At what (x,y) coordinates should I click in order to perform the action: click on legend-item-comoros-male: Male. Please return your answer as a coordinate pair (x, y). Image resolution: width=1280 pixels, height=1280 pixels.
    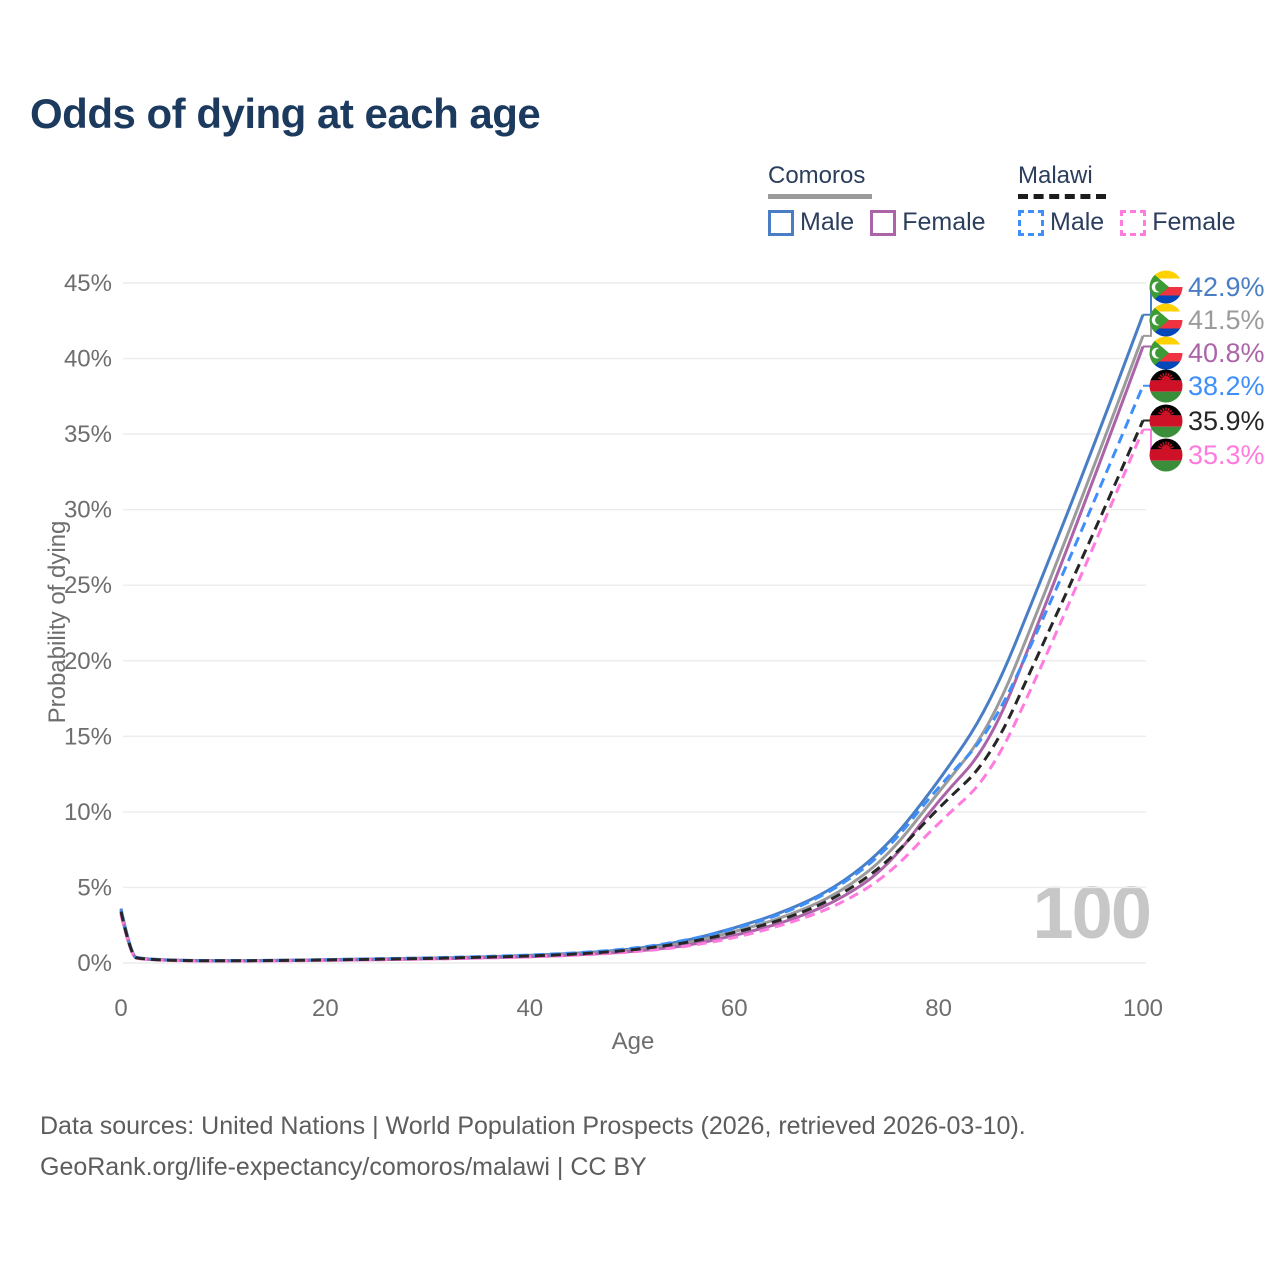
    Looking at the image, I should click on (811, 222).